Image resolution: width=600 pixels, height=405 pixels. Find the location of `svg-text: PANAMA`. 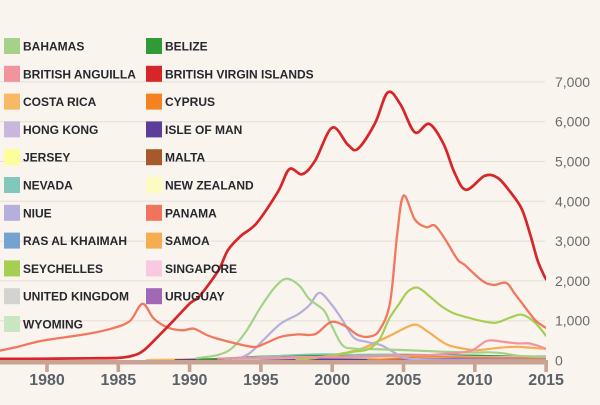

svg-text: PANAMA is located at coordinates (191, 213).